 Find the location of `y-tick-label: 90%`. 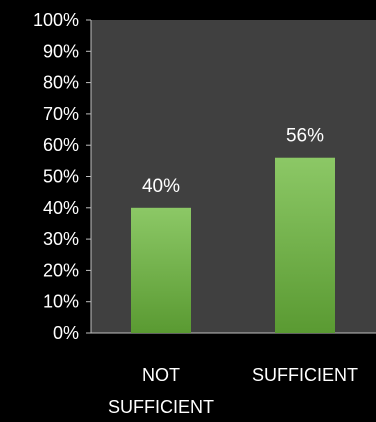

y-tick-label: 90% is located at coordinates (61, 51).